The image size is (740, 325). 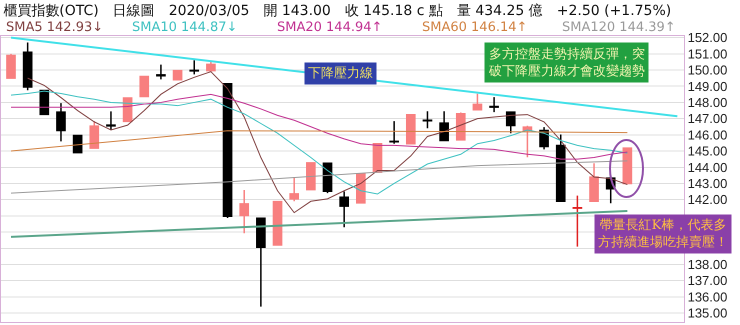 What do you see at coordinates (708, 280) in the screenshot?
I see `y-tick-label: 137.00` at bounding box center [708, 280].